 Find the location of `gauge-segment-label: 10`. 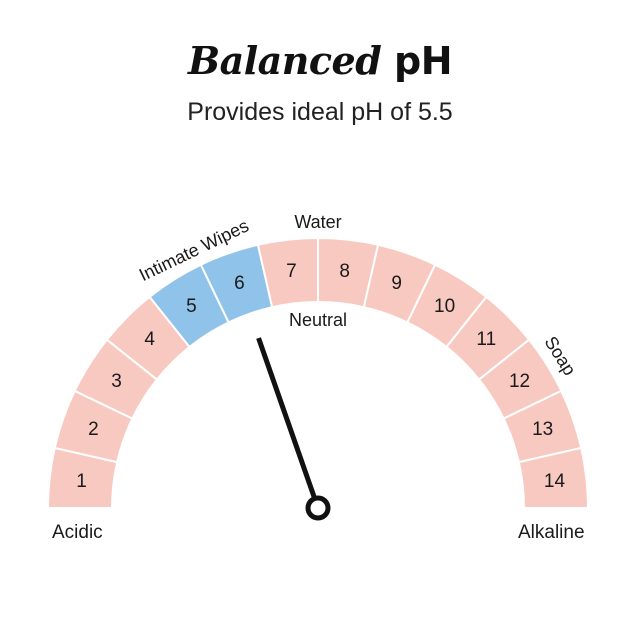

gauge-segment-label: 10 is located at coordinates (444, 306).